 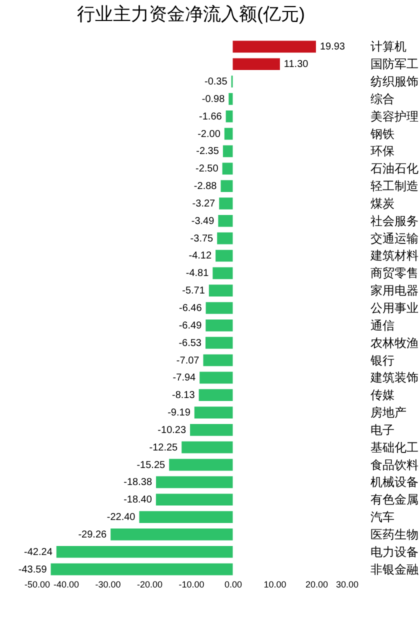 I want to click on data-label: -3.49, so click(x=203, y=221).